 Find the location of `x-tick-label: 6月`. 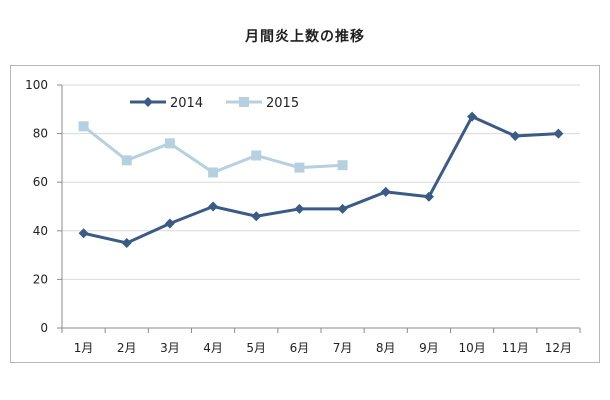

x-tick-label: 6月 is located at coordinates (300, 348).